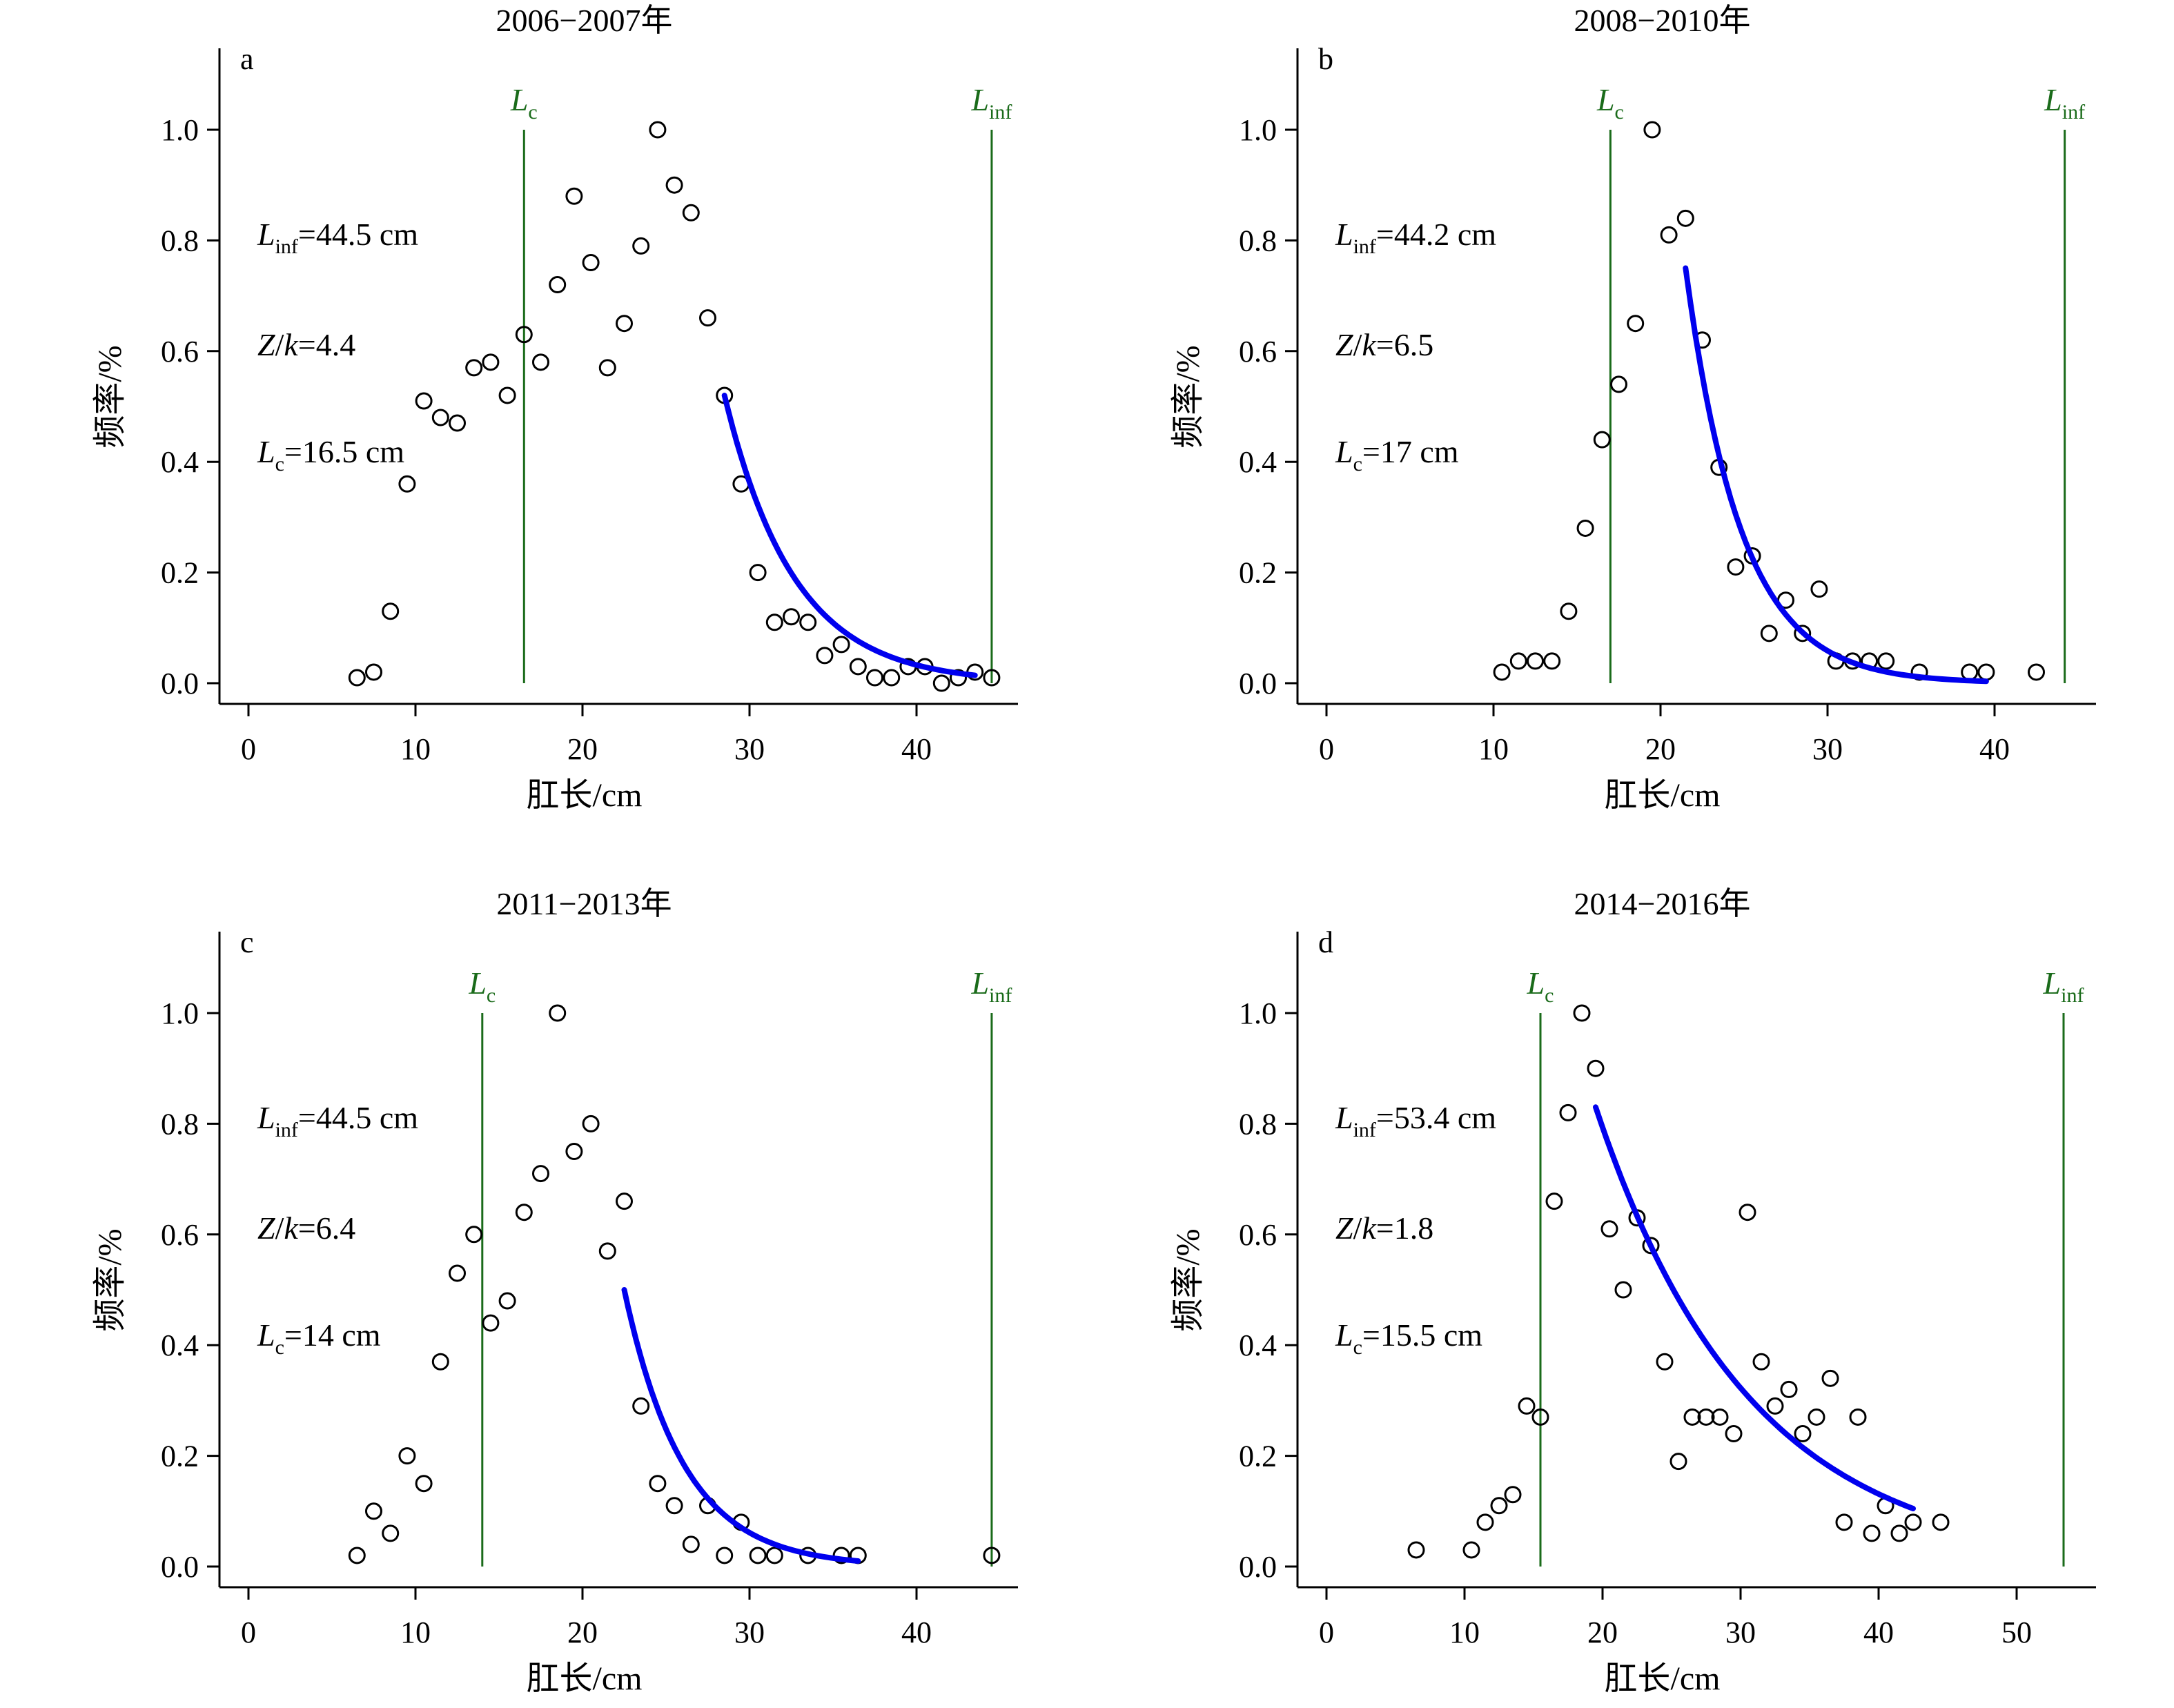 The height and width of the screenshot is (1708, 2174). What do you see at coordinates (1384, 344) in the screenshot?
I see `annotation-1: Z/k=6.5` at bounding box center [1384, 344].